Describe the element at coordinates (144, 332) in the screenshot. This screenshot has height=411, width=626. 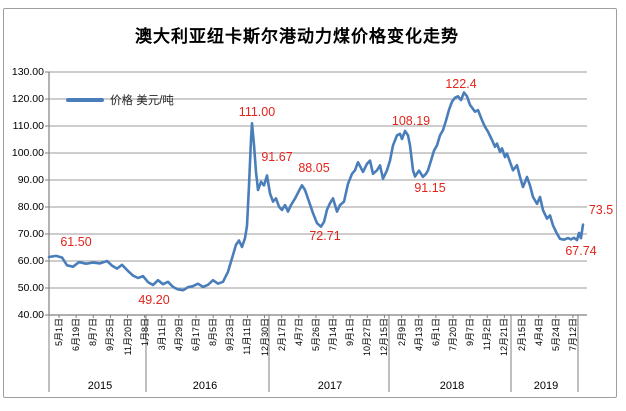
I see `x-axis-tick-label: 1月8日` at that location.